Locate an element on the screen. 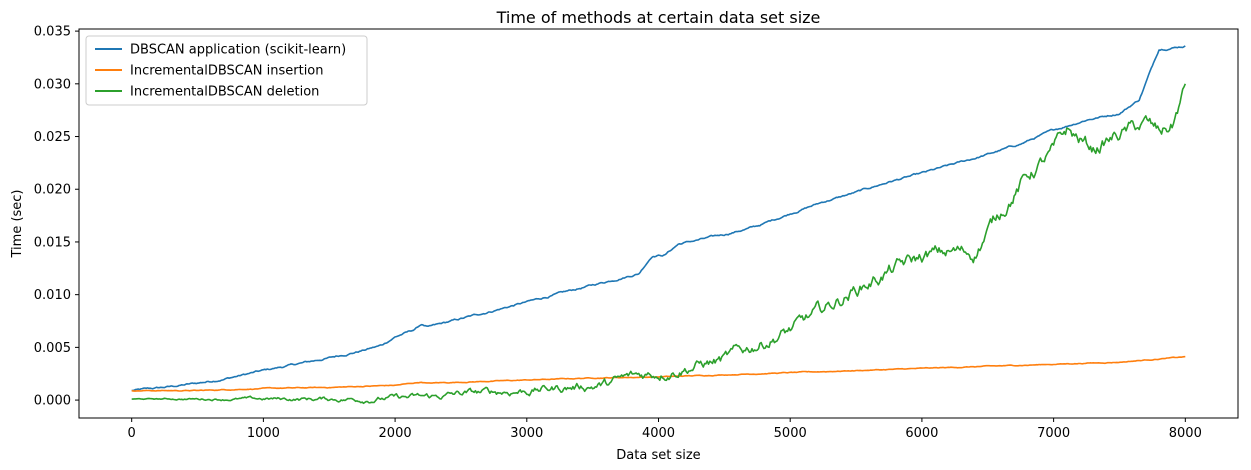  y-tick-label: 0.000 is located at coordinates (52, 401).